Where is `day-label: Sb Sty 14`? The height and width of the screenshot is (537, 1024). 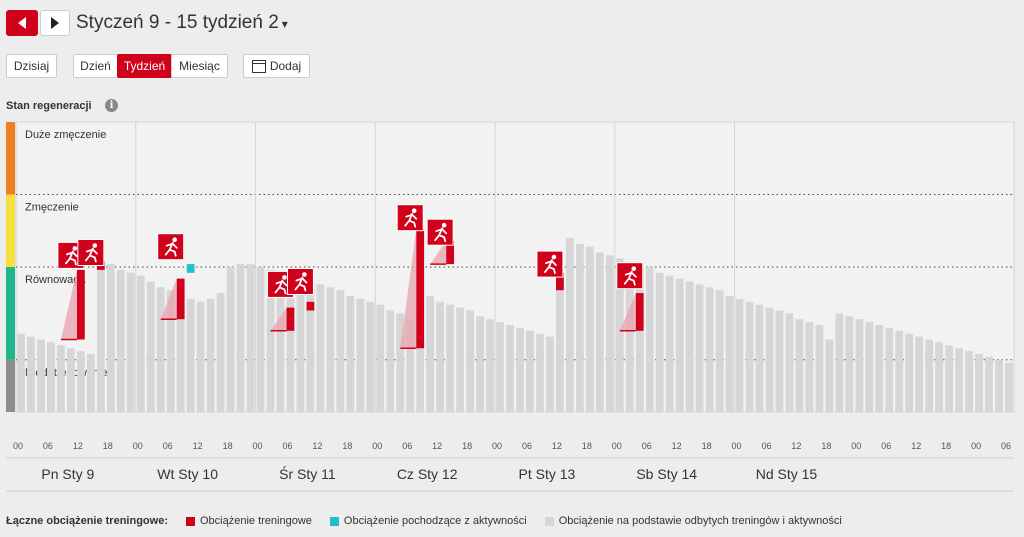
day-label: Sb Sty 14 is located at coordinates (666, 474).